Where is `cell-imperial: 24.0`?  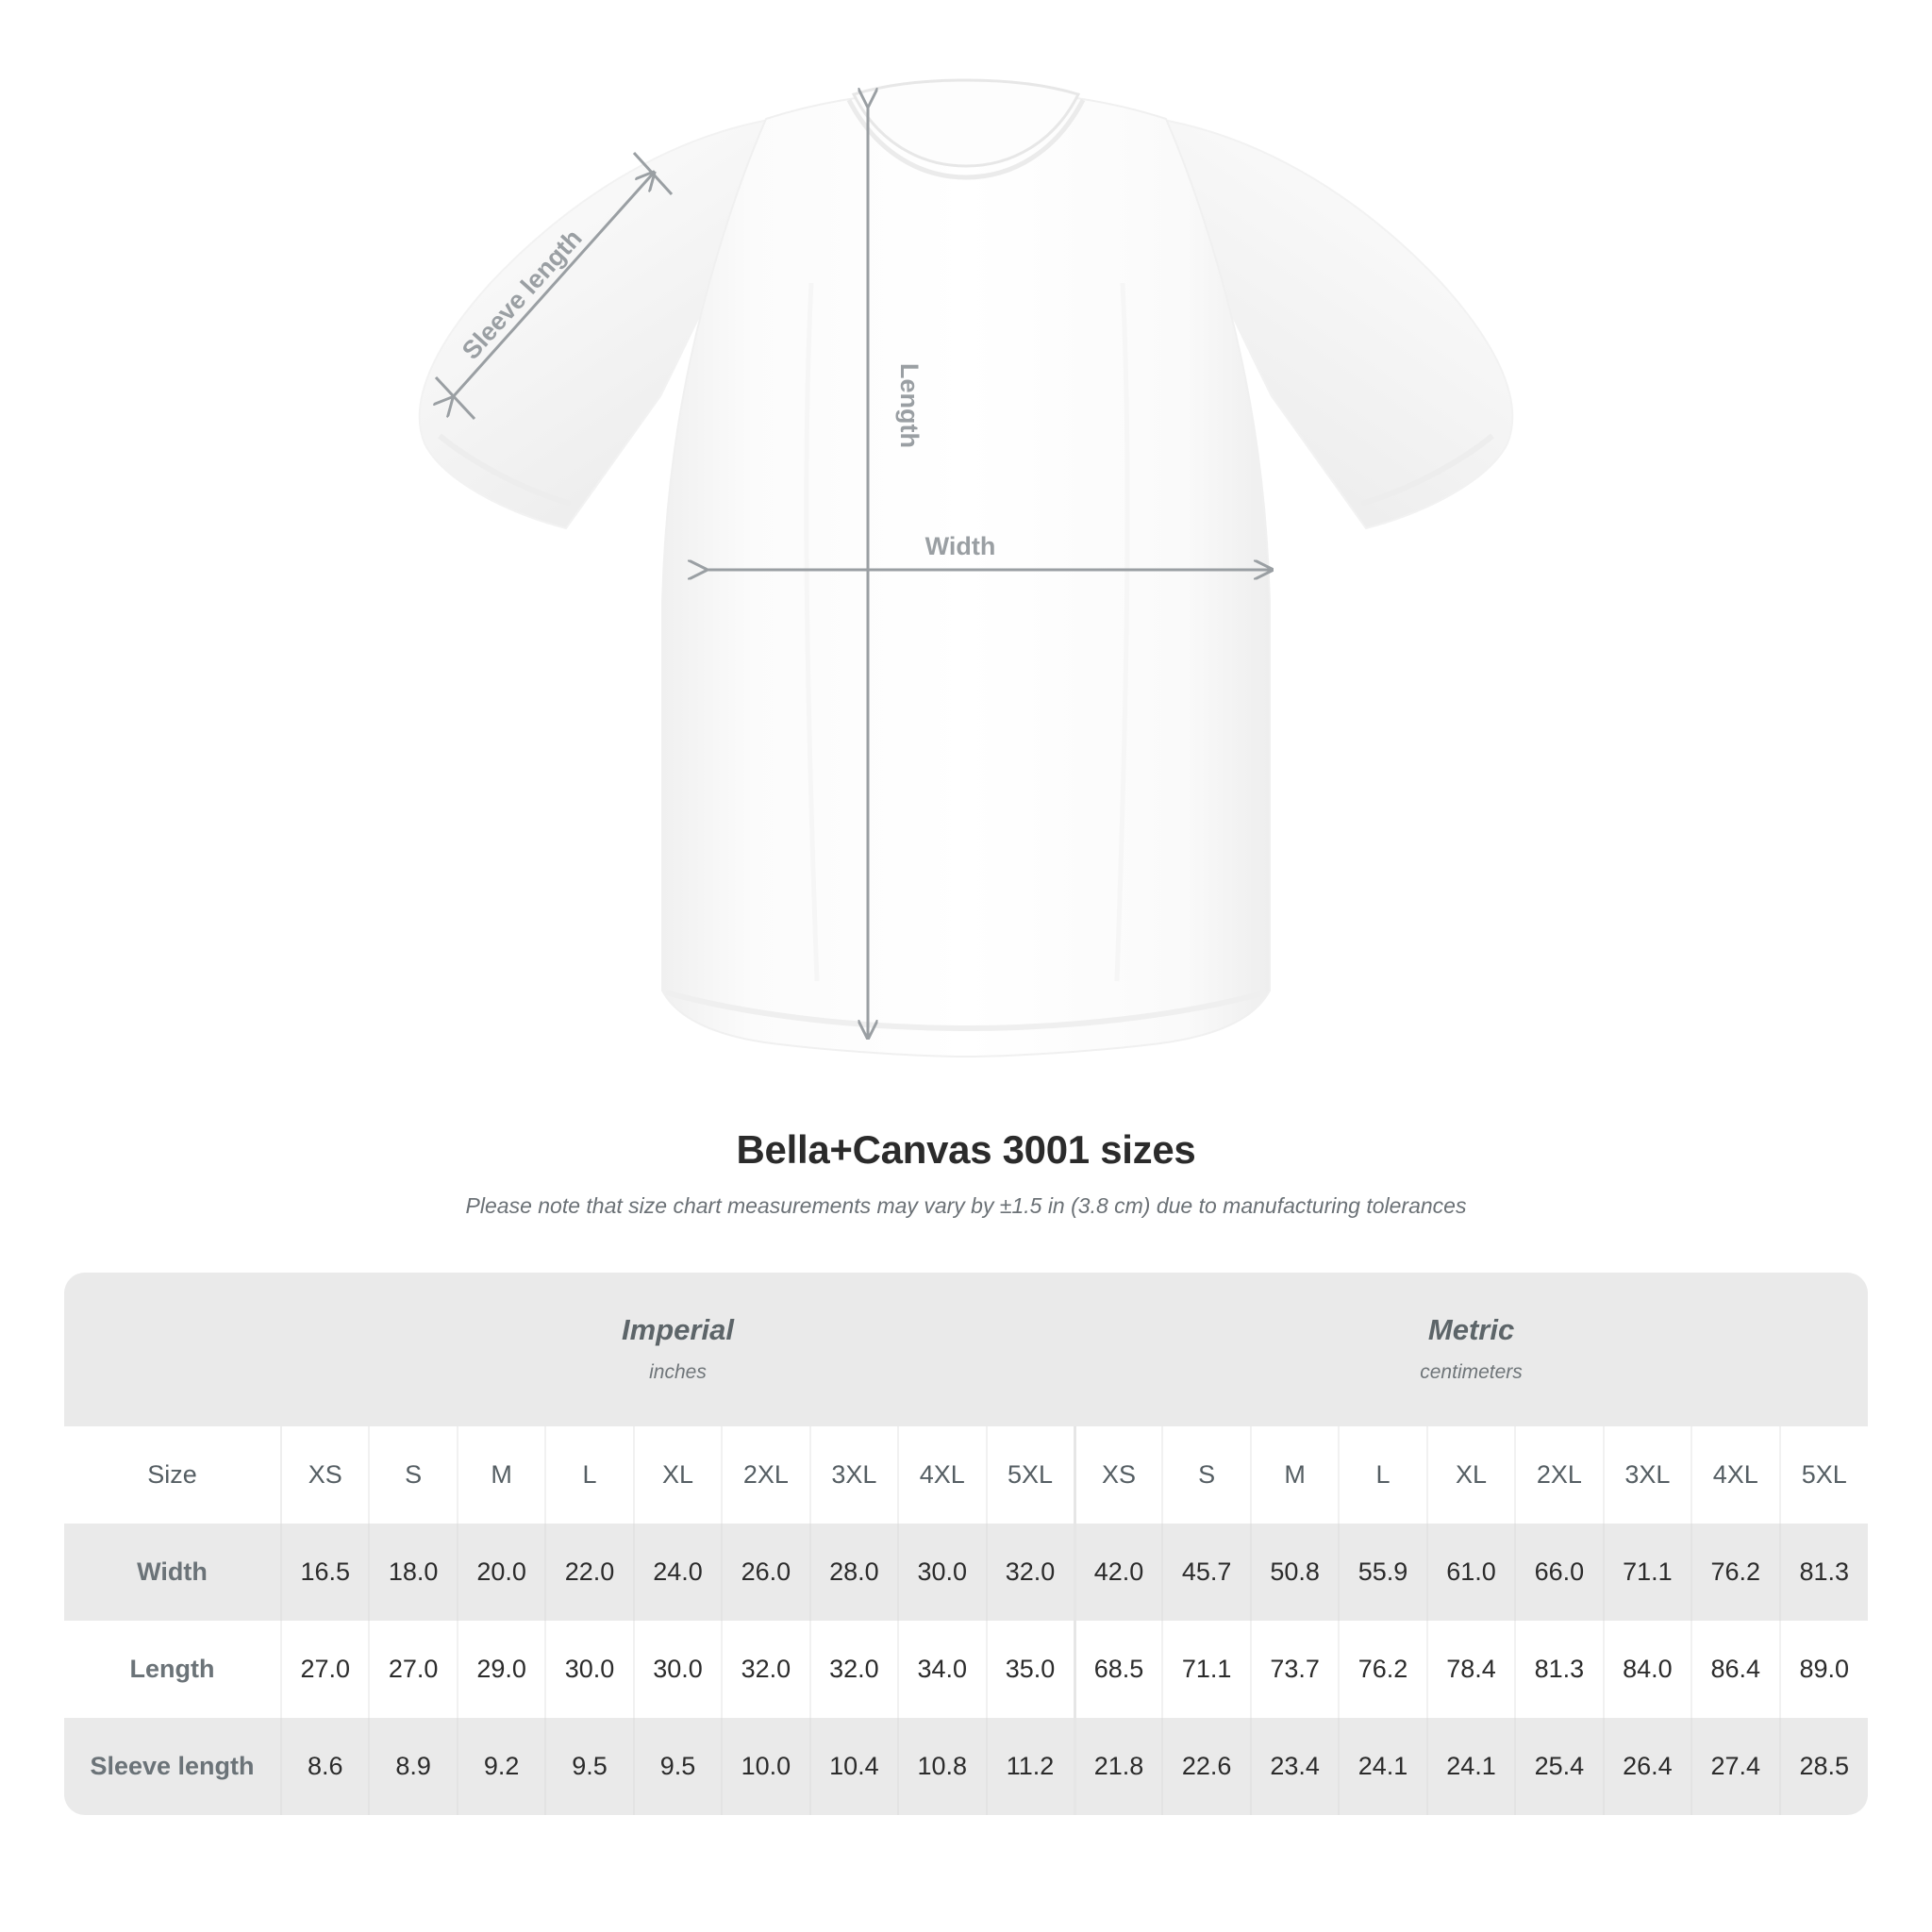
cell-imperial: 24.0 is located at coordinates (678, 1572).